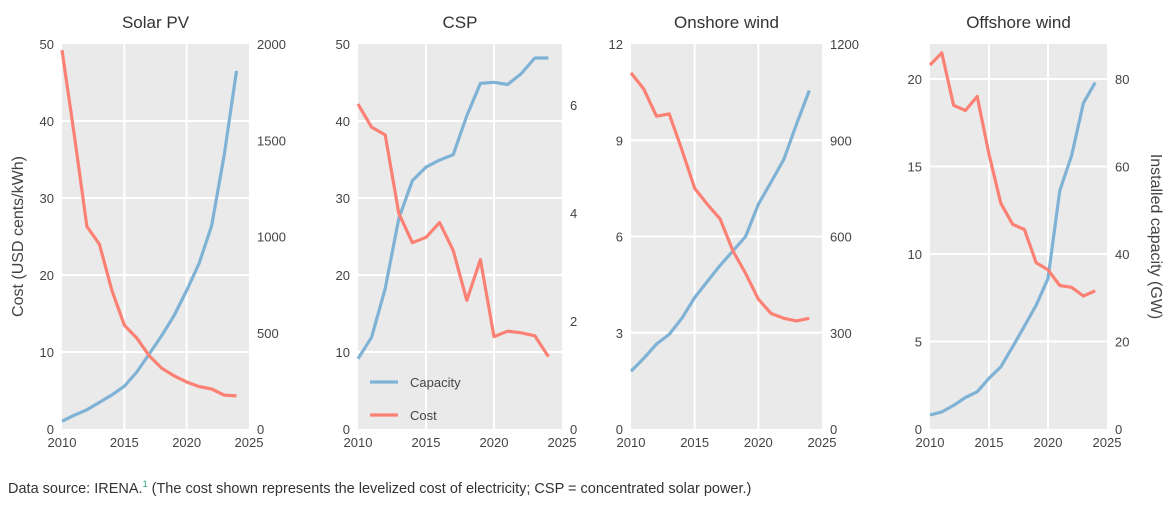  What do you see at coordinates (726, 22) in the screenshot?
I see `panel-title: Onshore wind` at bounding box center [726, 22].